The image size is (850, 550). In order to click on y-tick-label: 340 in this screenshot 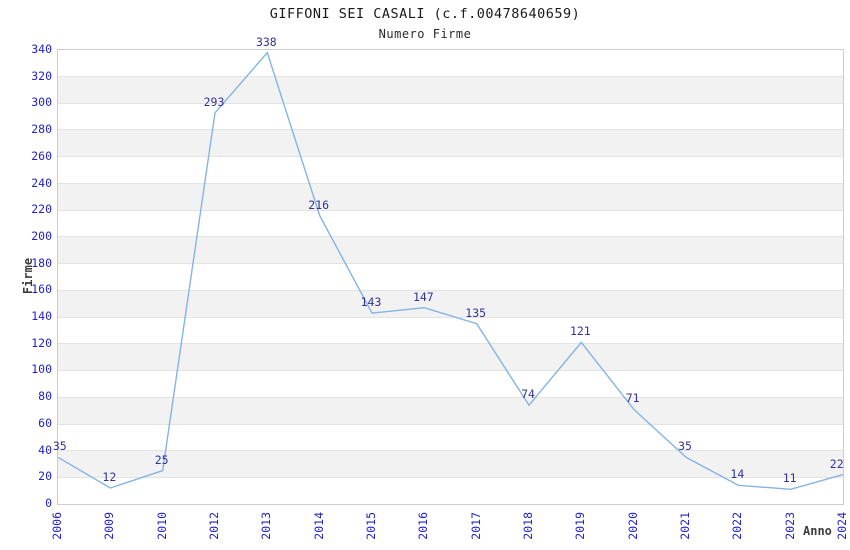, I will do `click(41, 49)`.